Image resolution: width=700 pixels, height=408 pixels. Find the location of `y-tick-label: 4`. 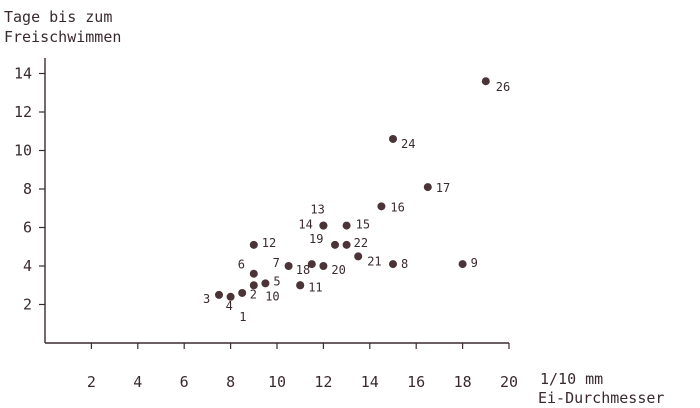

y-tick-label: 4 is located at coordinates (27, 266).